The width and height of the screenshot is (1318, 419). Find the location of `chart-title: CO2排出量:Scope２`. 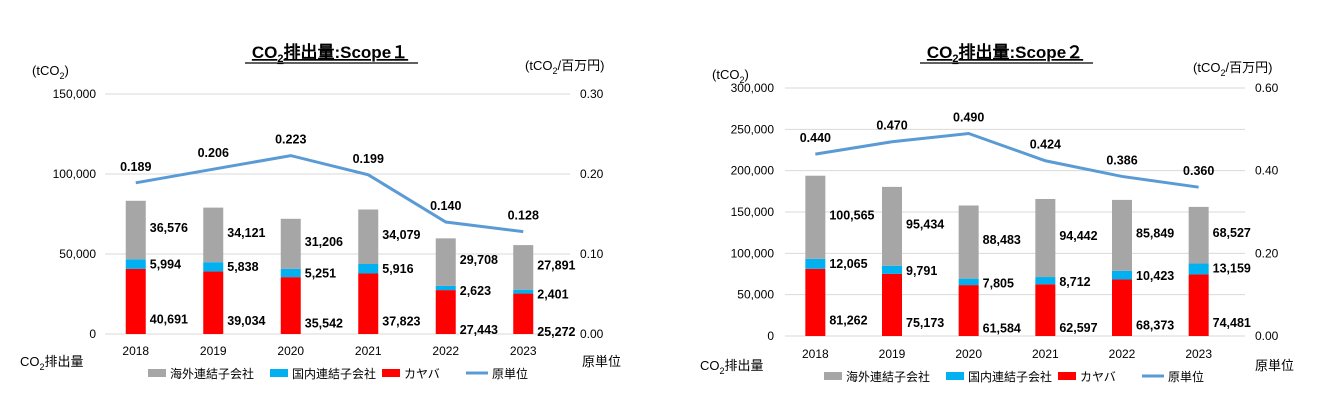

chart-title: CO2排出量:Scope２ is located at coordinates (1005, 53).